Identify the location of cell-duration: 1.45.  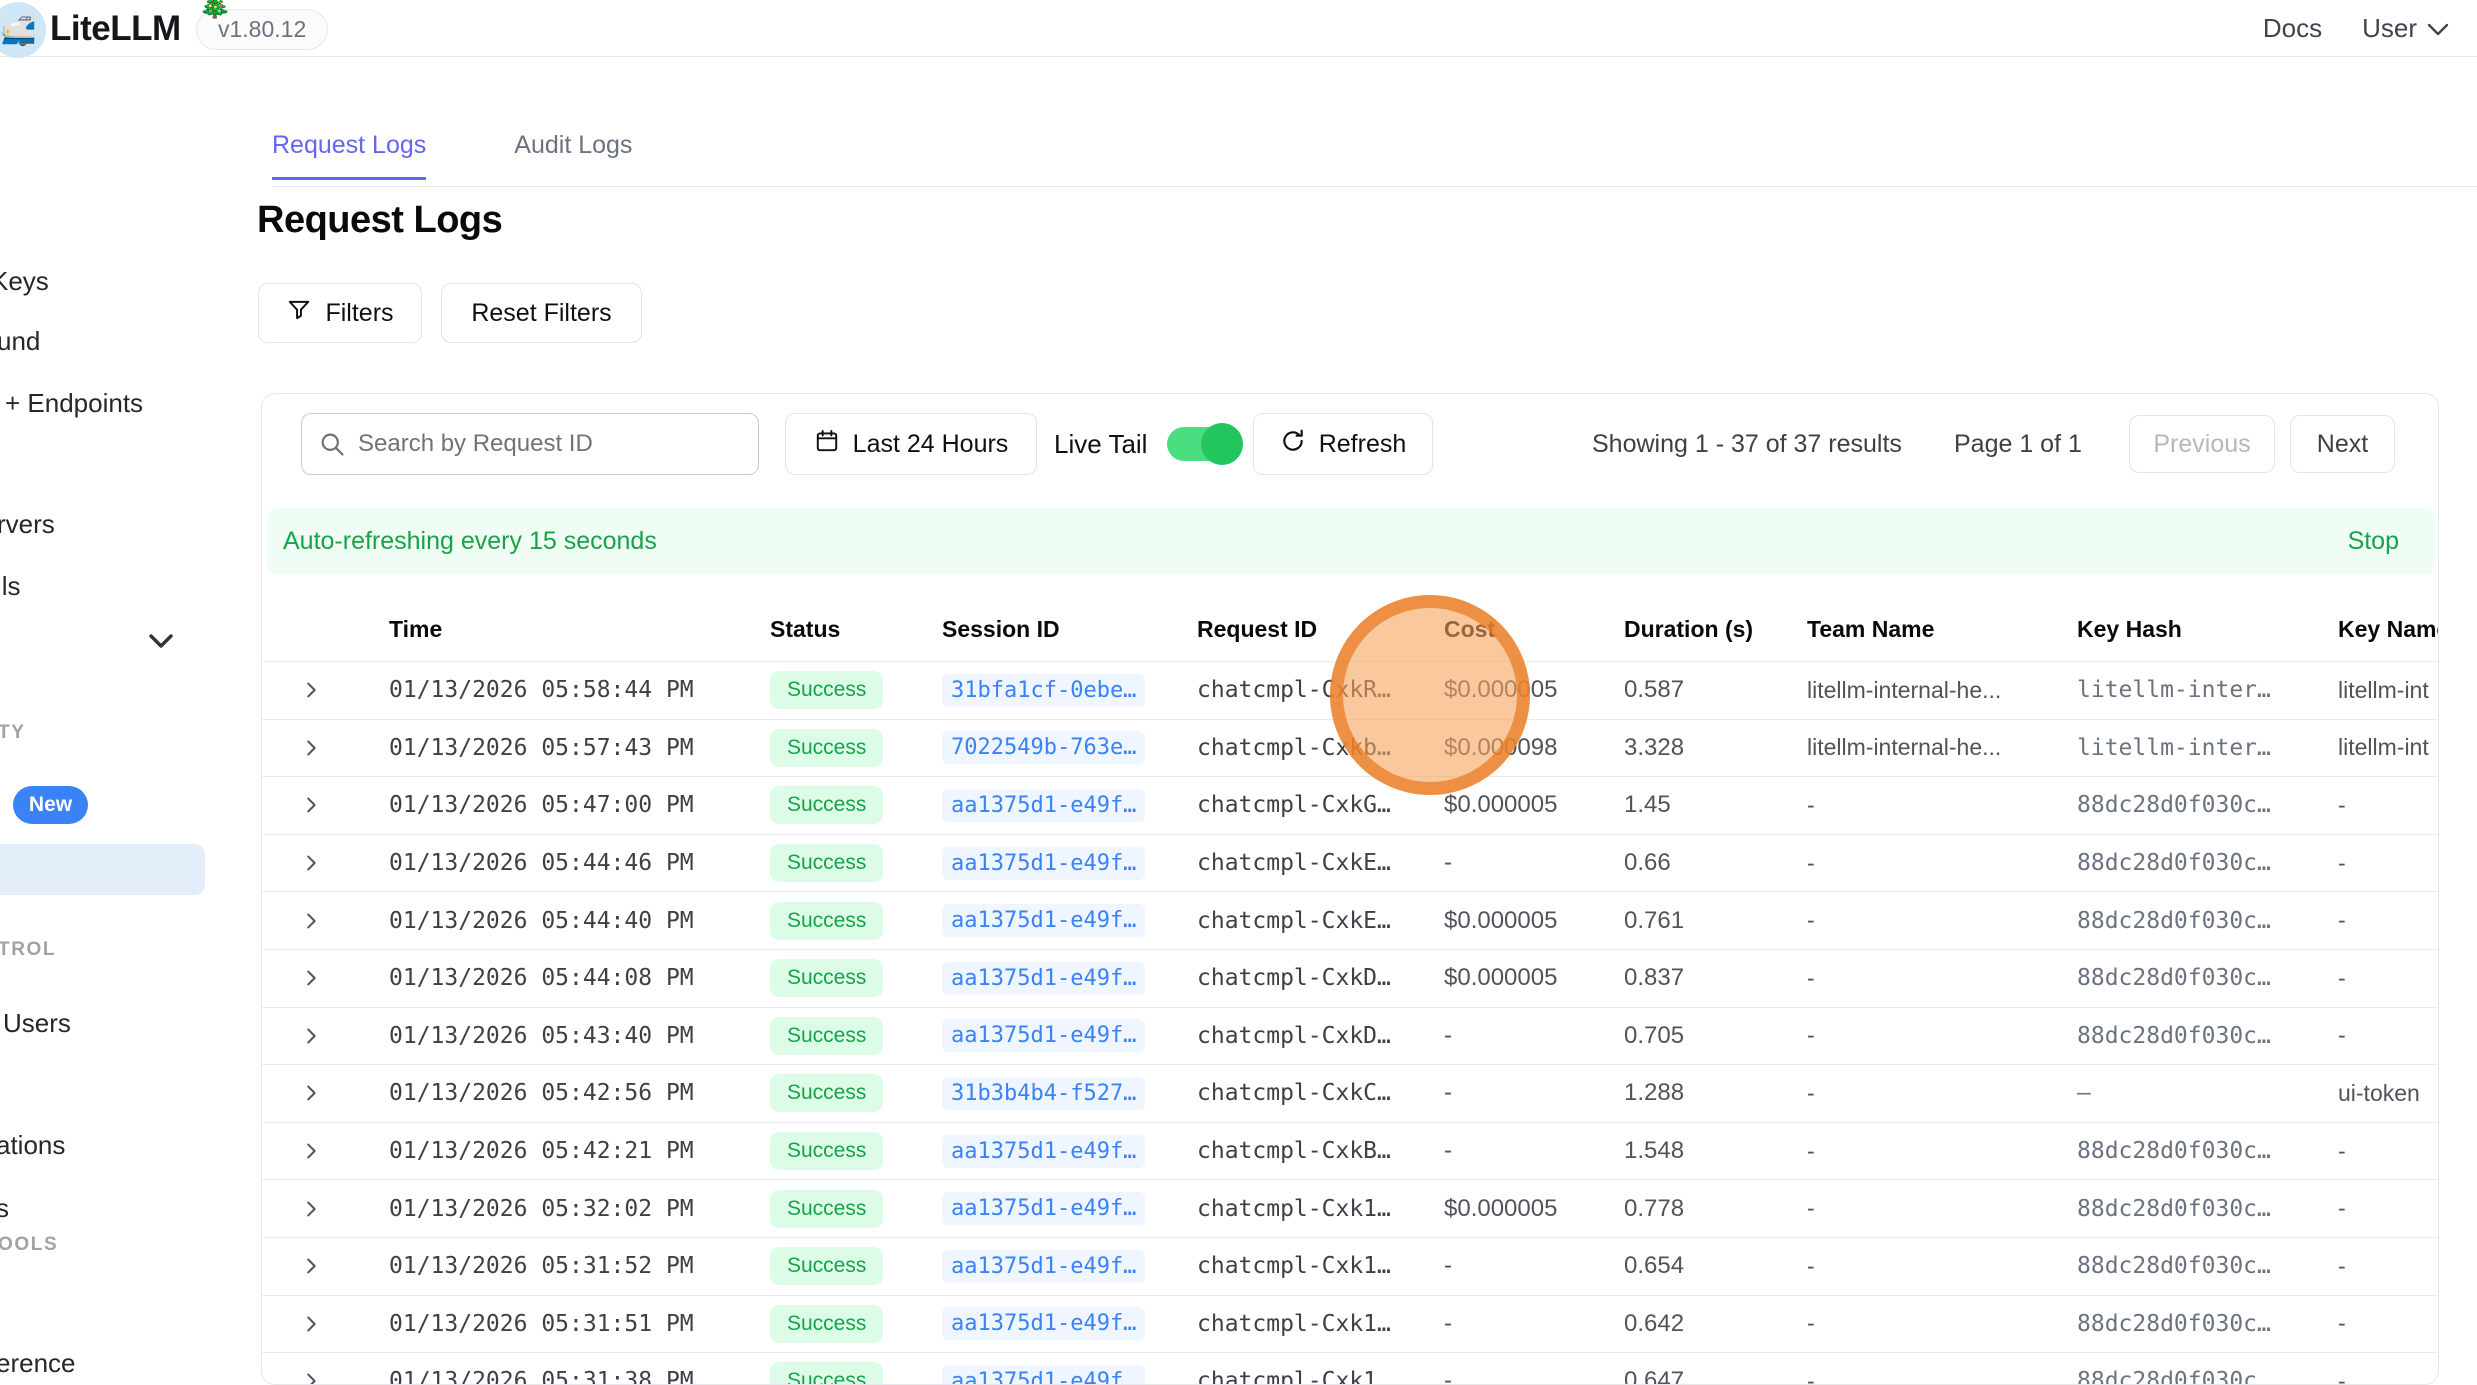
(1647, 805).